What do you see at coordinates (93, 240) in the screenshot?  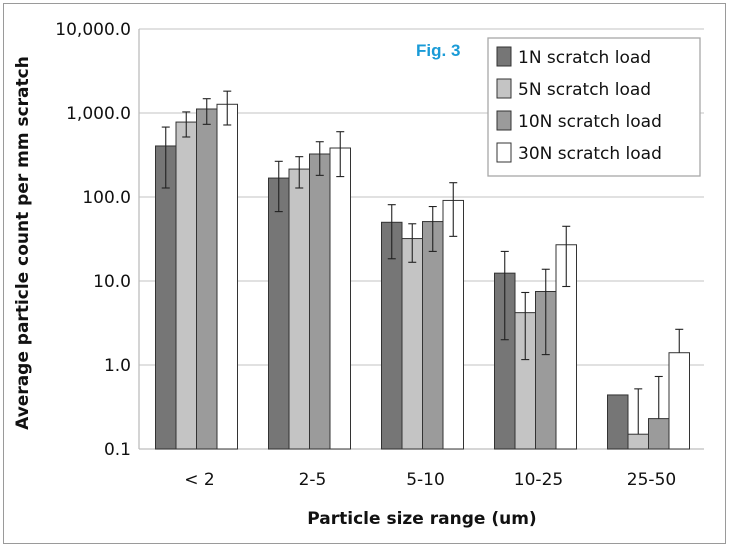 I see `y-tick-labels: 0.1 1.0 10.0 100.0 1,000.0 10,000.0` at bounding box center [93, 240].